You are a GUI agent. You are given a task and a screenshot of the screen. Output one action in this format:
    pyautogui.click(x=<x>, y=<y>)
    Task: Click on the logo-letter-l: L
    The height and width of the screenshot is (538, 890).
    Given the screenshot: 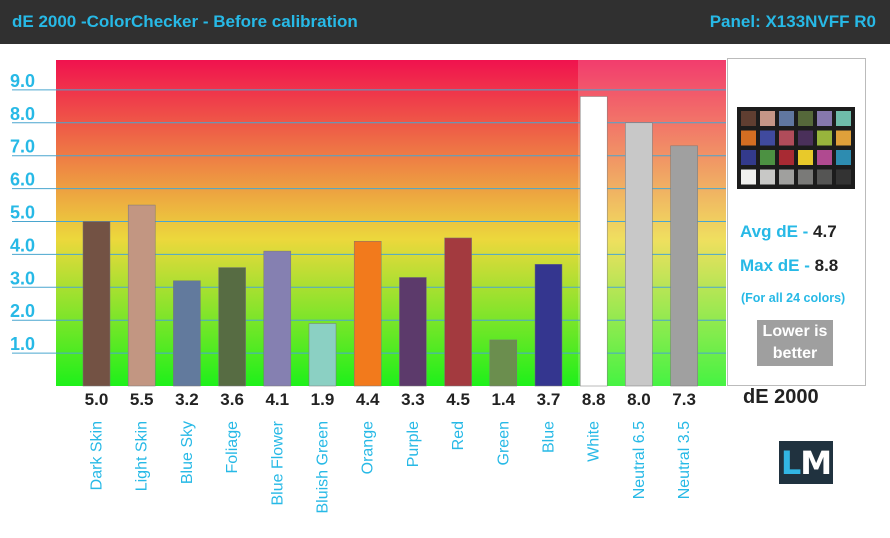 What is the action you would take?
    pyautogui.click(x=790, y=462)
    